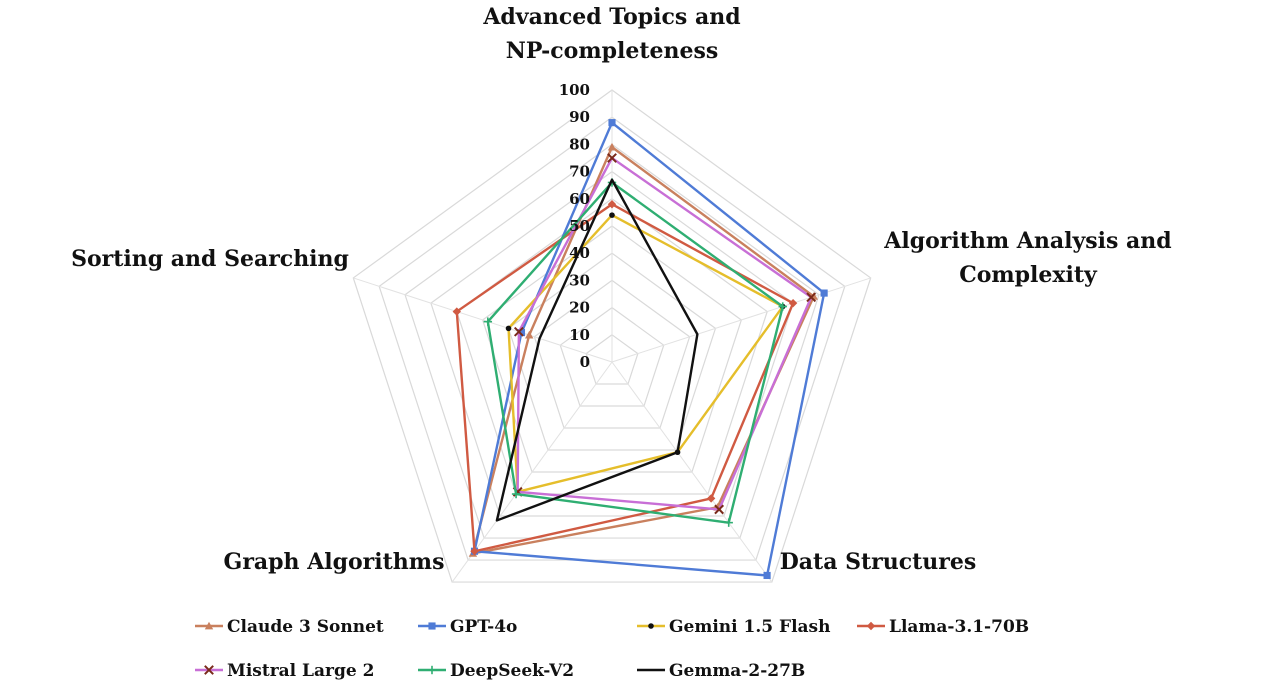 The width and height of the screenshot is (1270, 694). I want to click on legend-label: Llama-3.1-70B, so click(959, 627).